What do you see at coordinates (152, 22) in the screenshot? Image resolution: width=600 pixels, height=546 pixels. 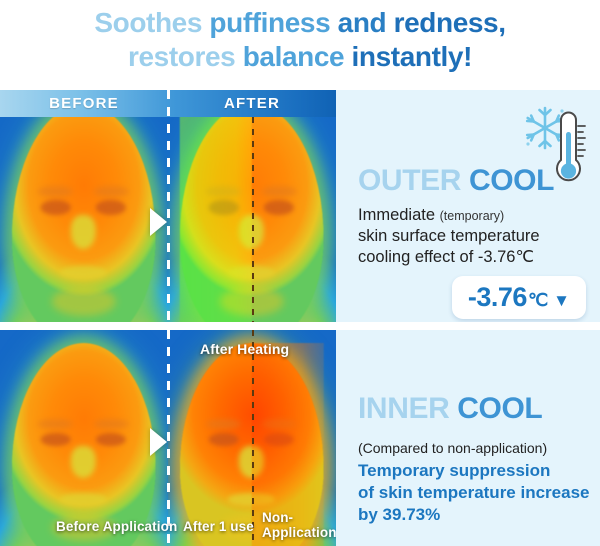 I see `headline-word-soothes: Soothes` at bounding box center [152, 22].